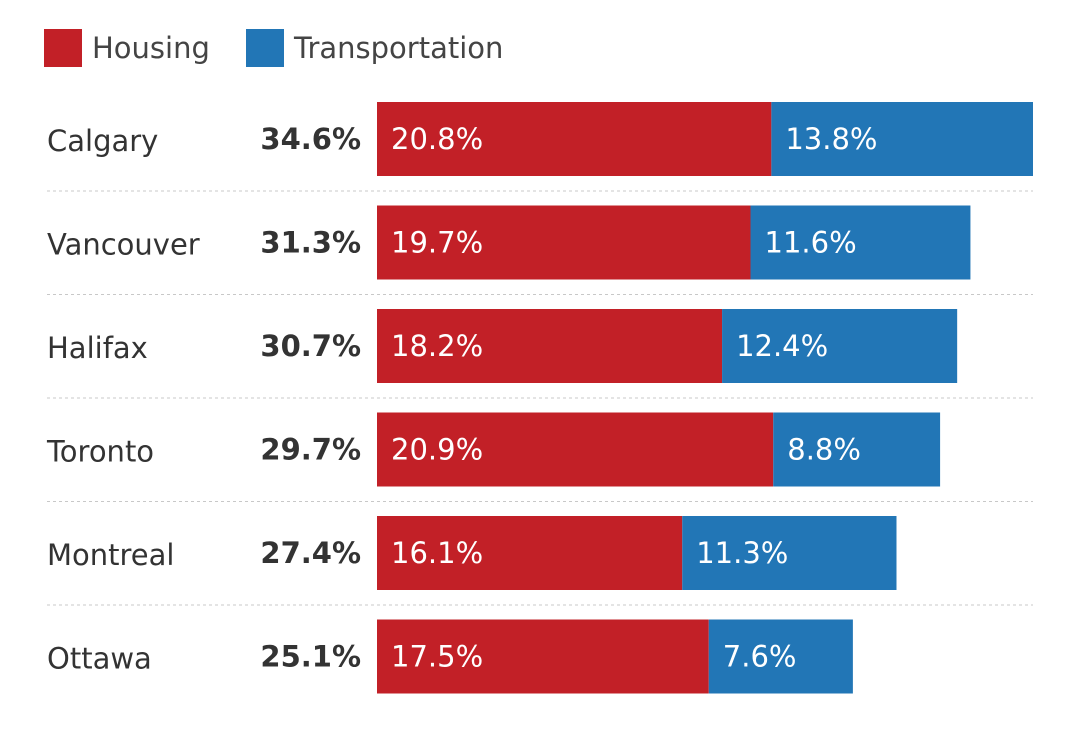 This screenshot has width=1080, height=737. Describe the element at coordinates (437, 657) in the screenshot. I see `data-label-housing-ottawa: 17.5%` at that location.